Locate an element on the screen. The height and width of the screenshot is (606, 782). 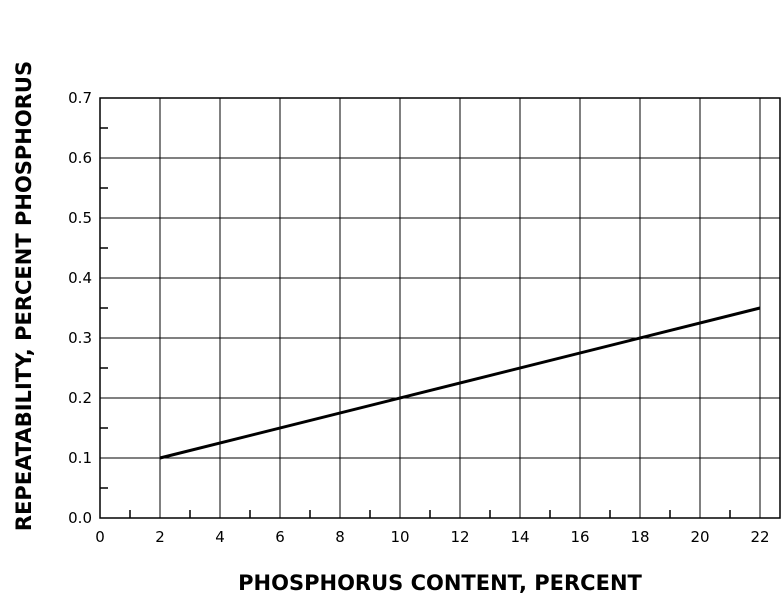
y-tick-label: 0.3 is located at coordinates (80, 338).